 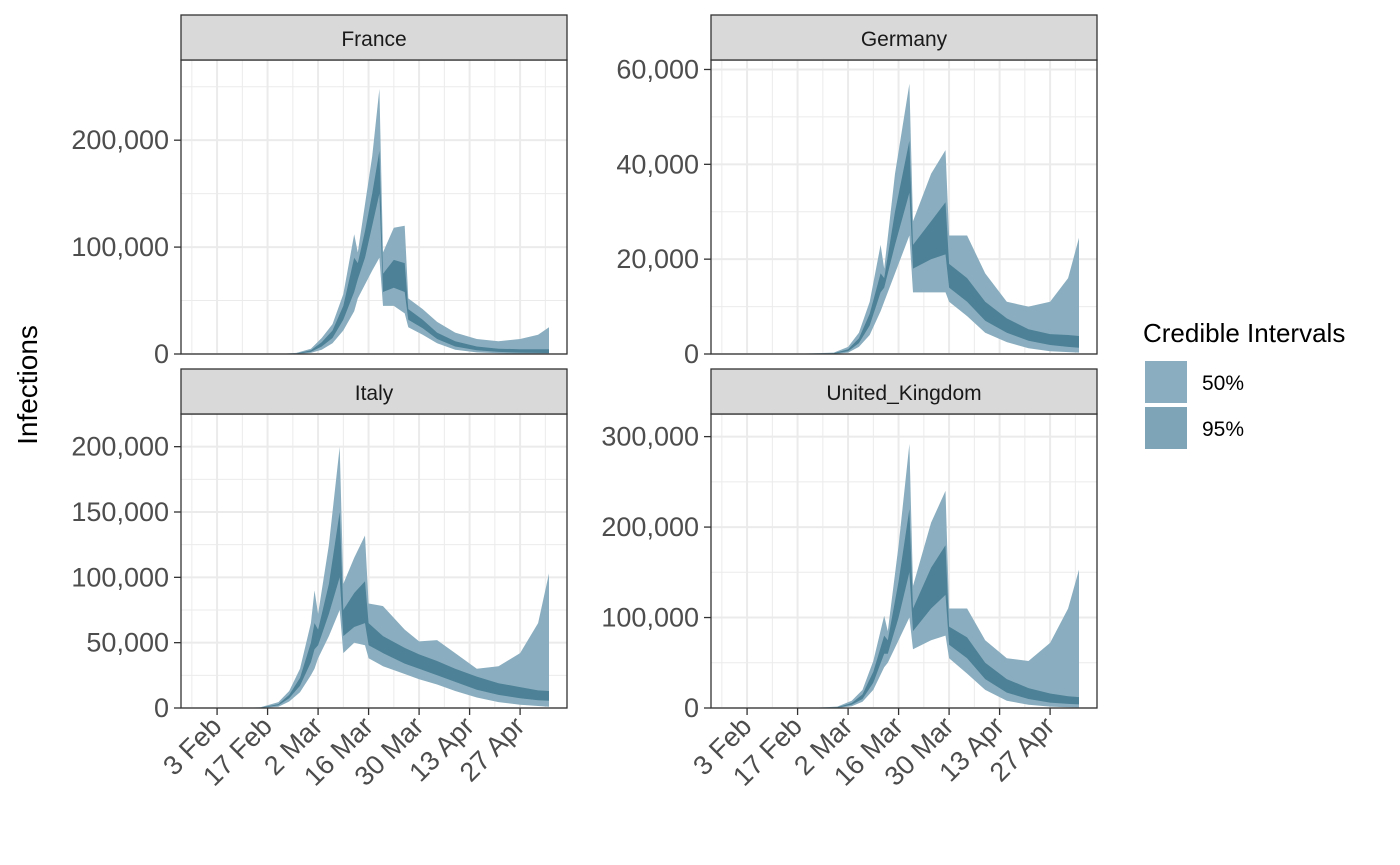 What do you see at coordinates (120, 512) in the screenshot?
I see `y-tick-label: 150,000` at bounding box center [120, 512].